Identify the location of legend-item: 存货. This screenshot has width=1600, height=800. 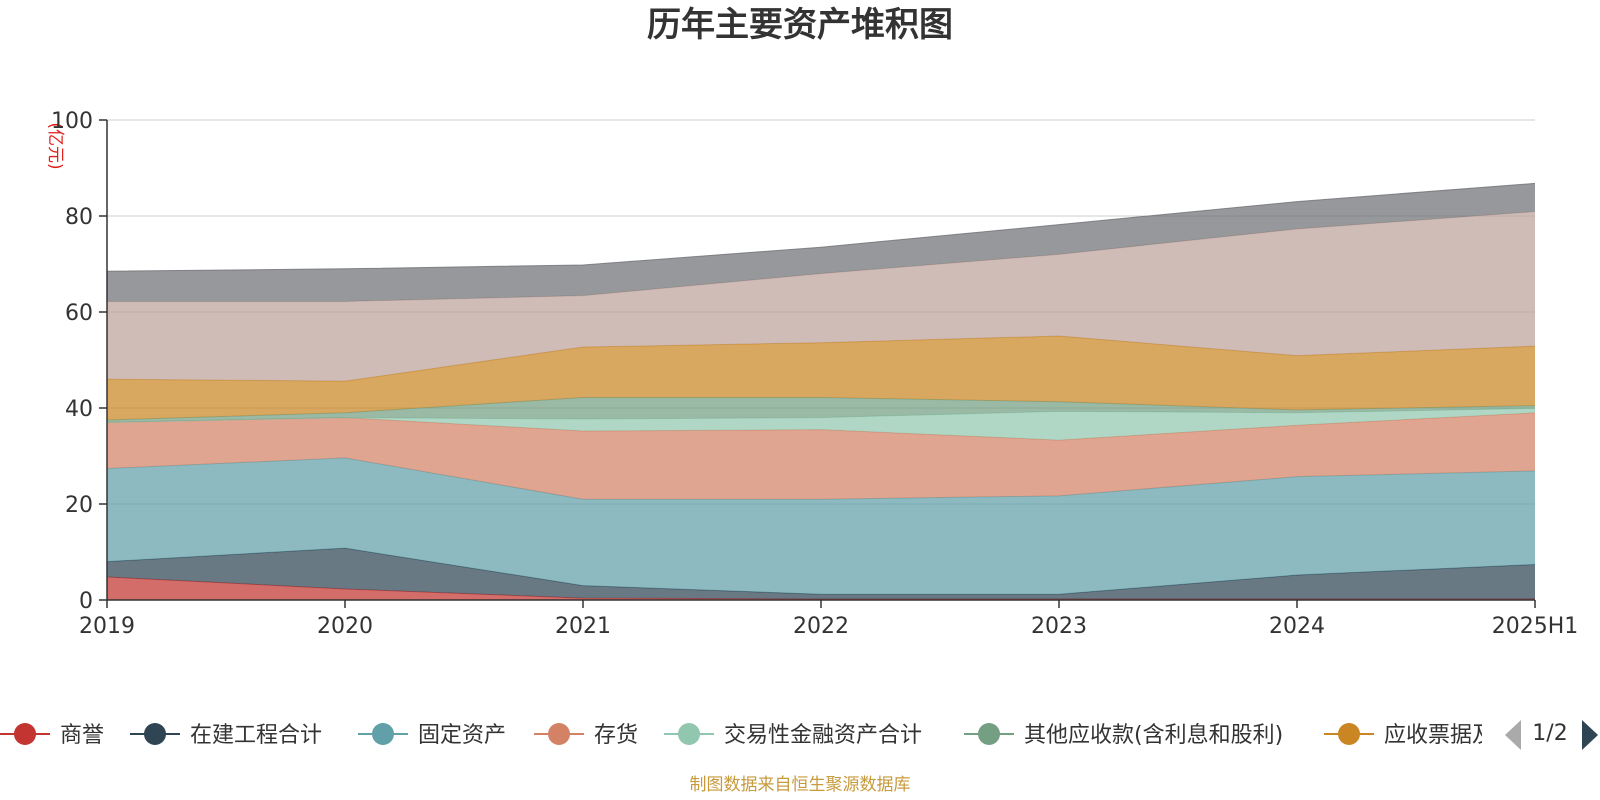
(586, 735).